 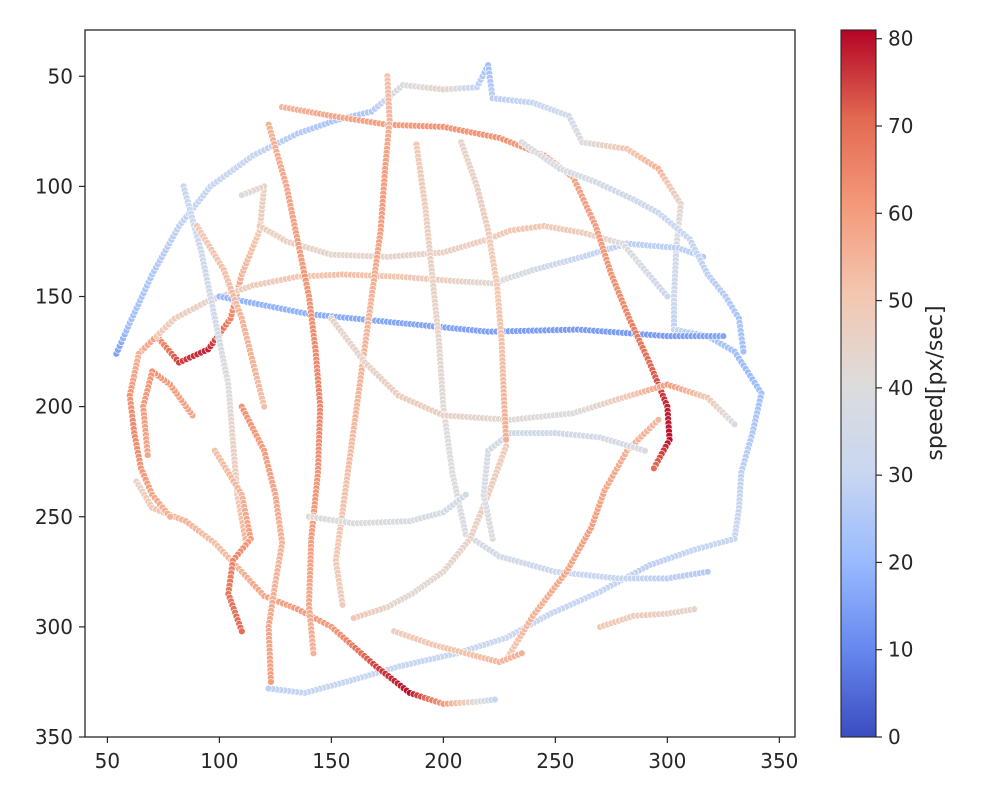 What do you see at coordinates (900, 39) in the screenshot?
I see `colorbar-tick-label: 80` at bounding box center [900, 39].